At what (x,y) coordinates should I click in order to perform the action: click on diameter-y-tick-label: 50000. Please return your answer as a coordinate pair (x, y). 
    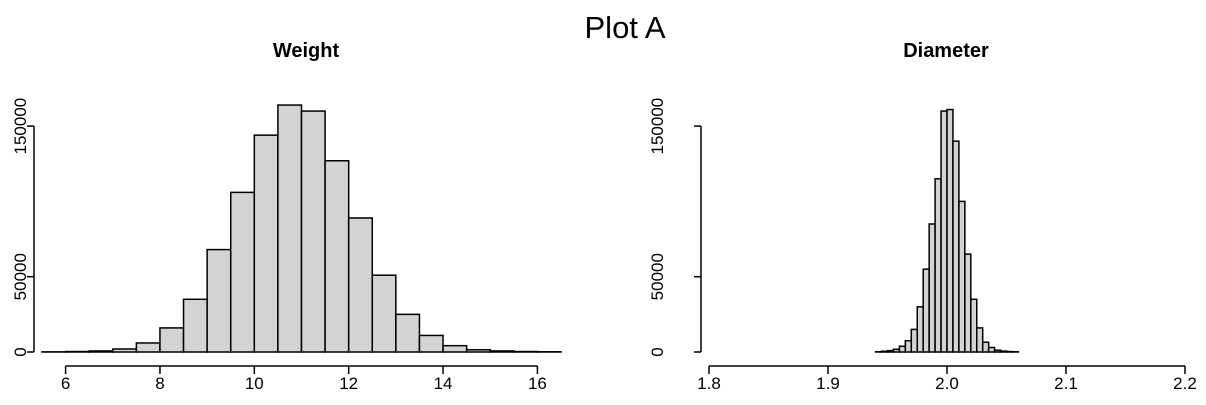
    Looking at the image, I should click on (657, 276).